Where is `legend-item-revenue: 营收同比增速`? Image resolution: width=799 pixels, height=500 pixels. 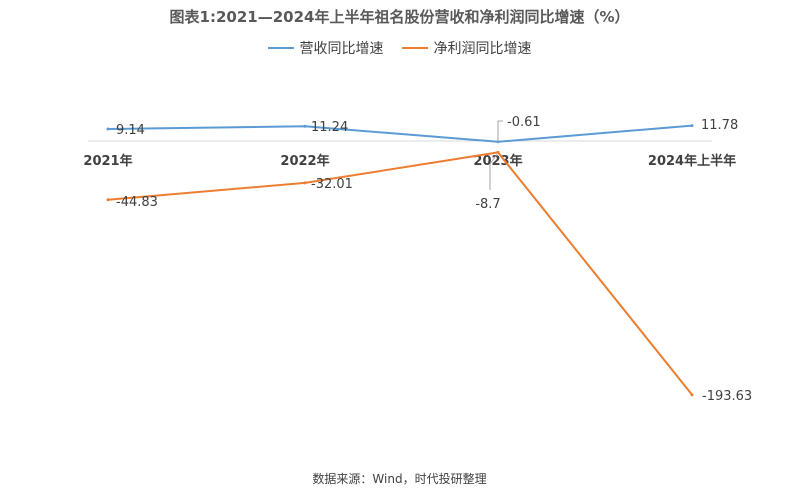 legend-item-revenue: 营收同比增速 is located at coordinates (325, 48).